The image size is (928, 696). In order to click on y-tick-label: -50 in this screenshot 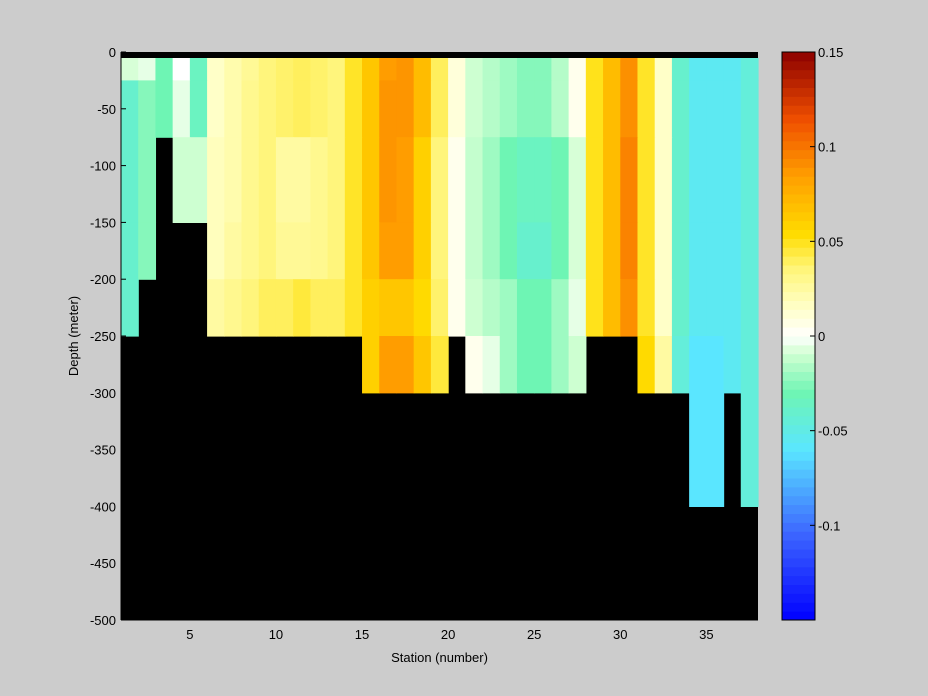, I will do `click(106, 109)`.